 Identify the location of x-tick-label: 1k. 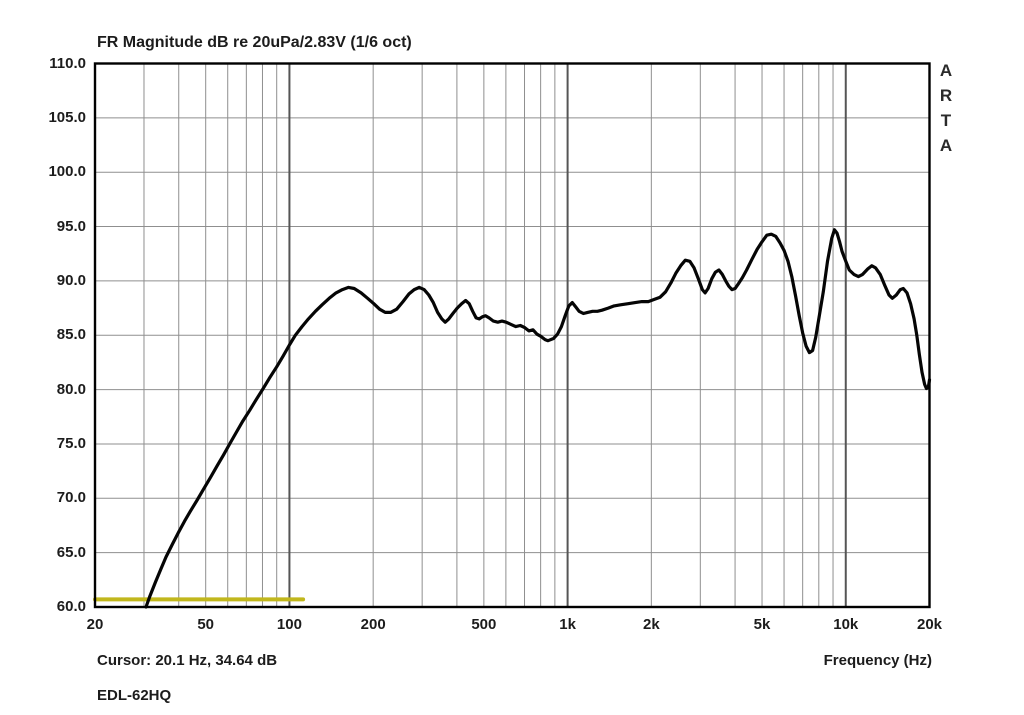
(567, 624).